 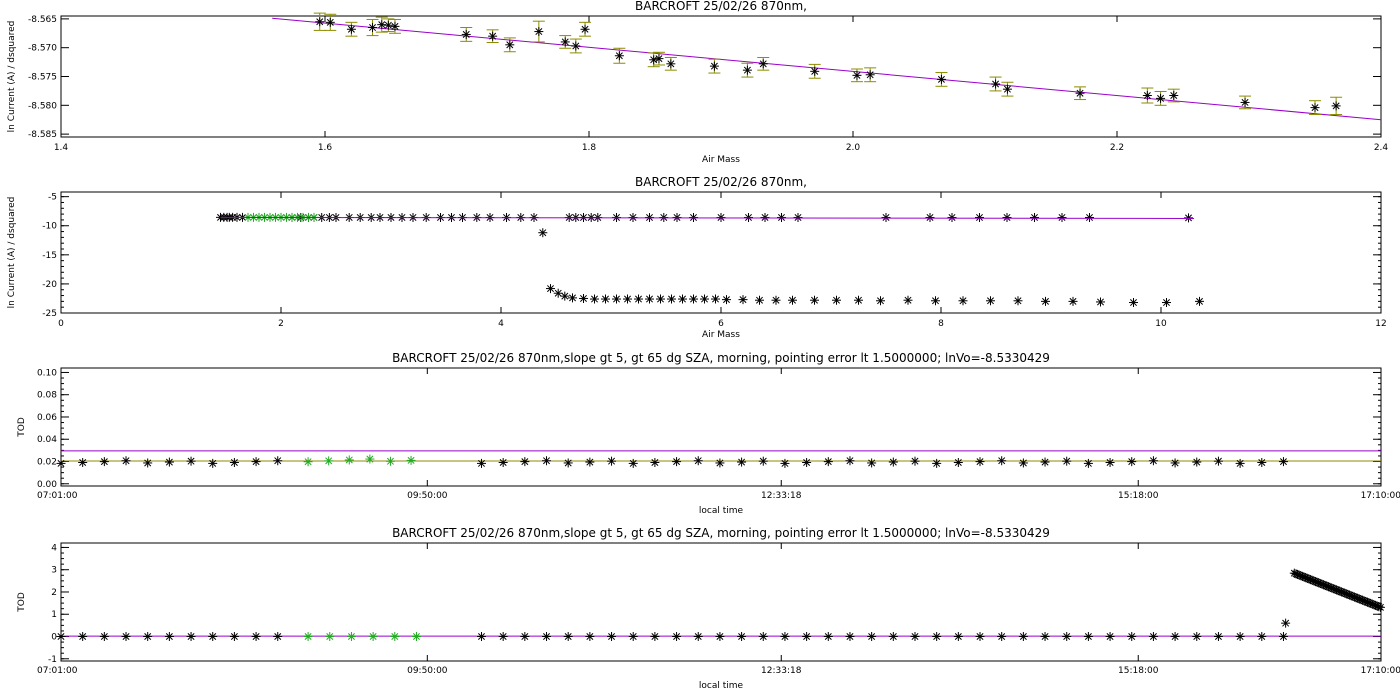 What do you see at coordinates (281, 324) in the screenshot?
I see `x-tick-label: 2` at bounding box center [281, 324].